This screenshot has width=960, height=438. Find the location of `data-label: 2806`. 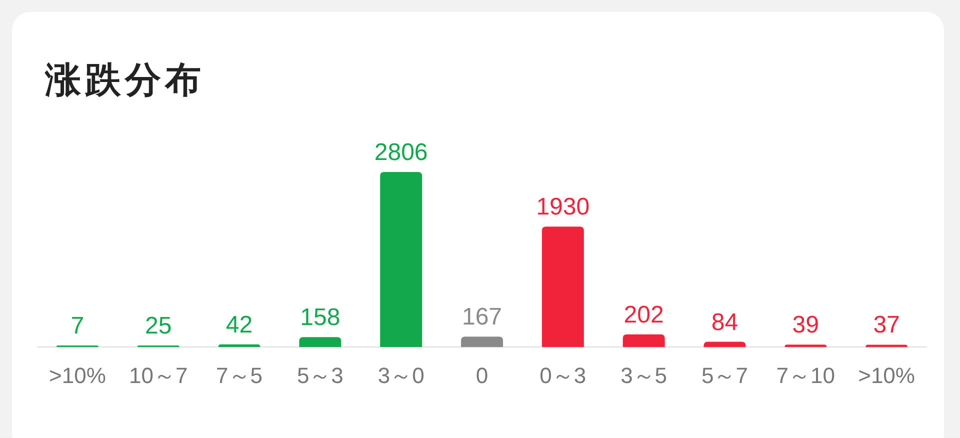

data-label: 2806 is located at coordinates (401, 152).